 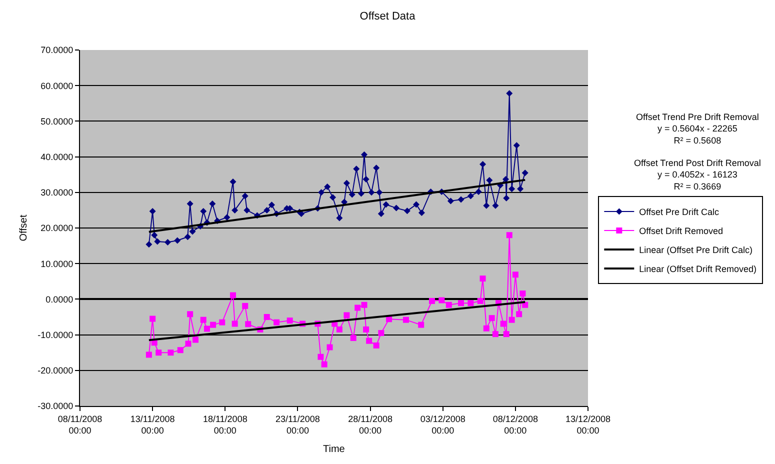 I want to click on x-tick-label: 08/11/2008 00:00, so click(x=80, y=425).